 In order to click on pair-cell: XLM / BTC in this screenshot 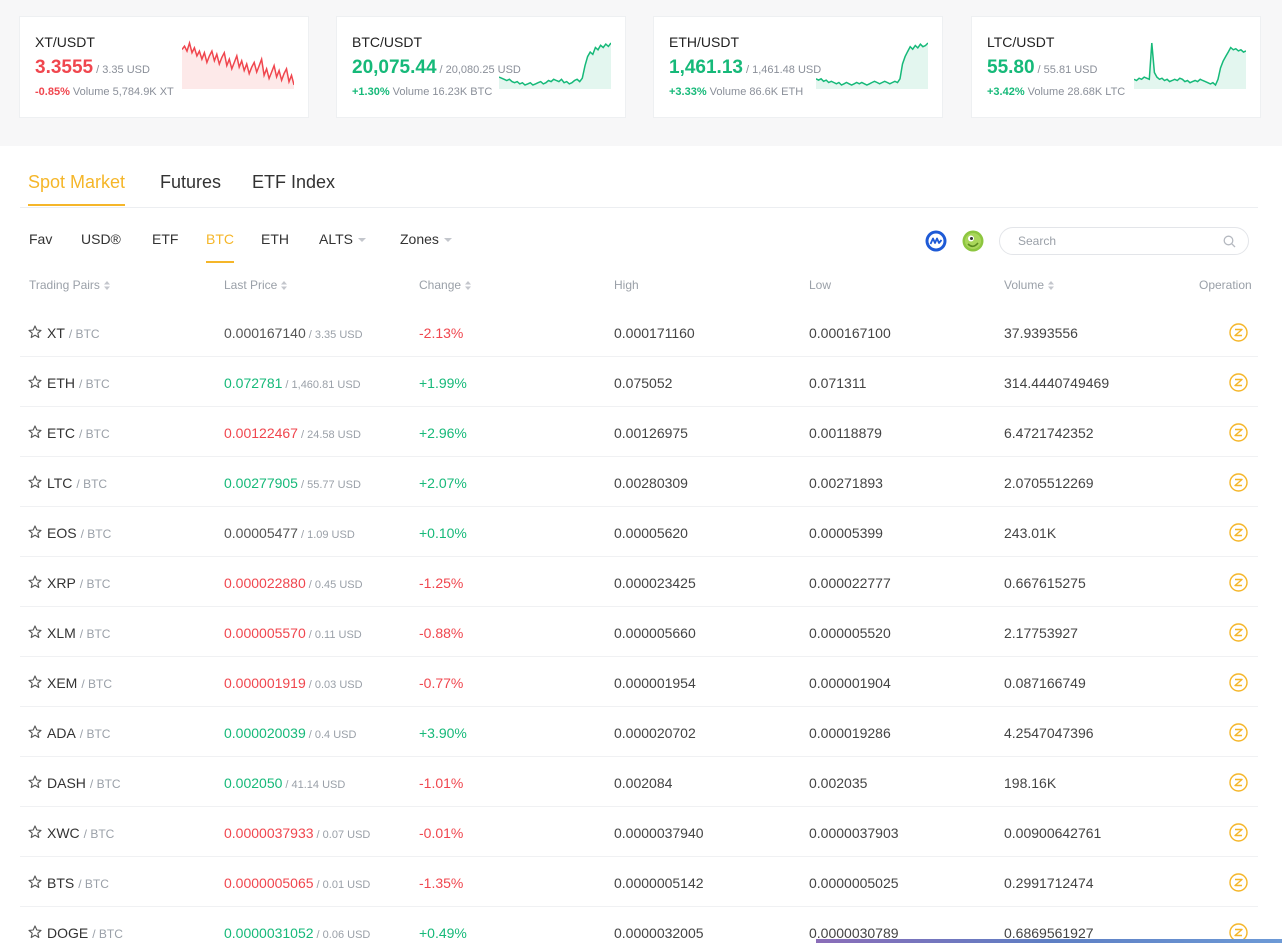, I will do `click(78, 633)`.